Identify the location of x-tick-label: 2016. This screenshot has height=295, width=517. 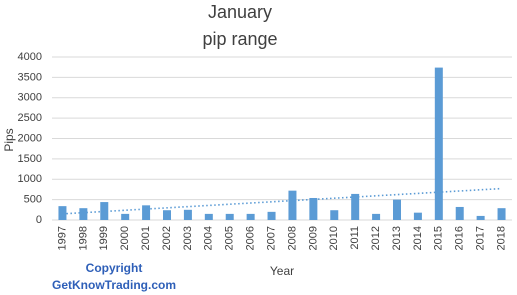
(460, 238).